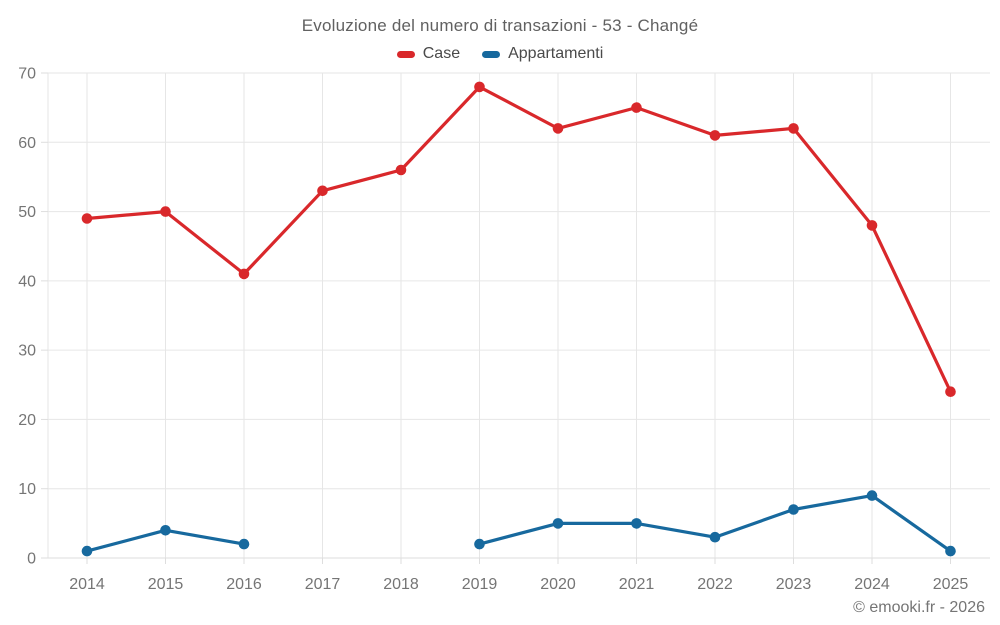  Describe the element at coordinates (637, 584) in the screenshot. I see `svg-text: 2021` at that location.